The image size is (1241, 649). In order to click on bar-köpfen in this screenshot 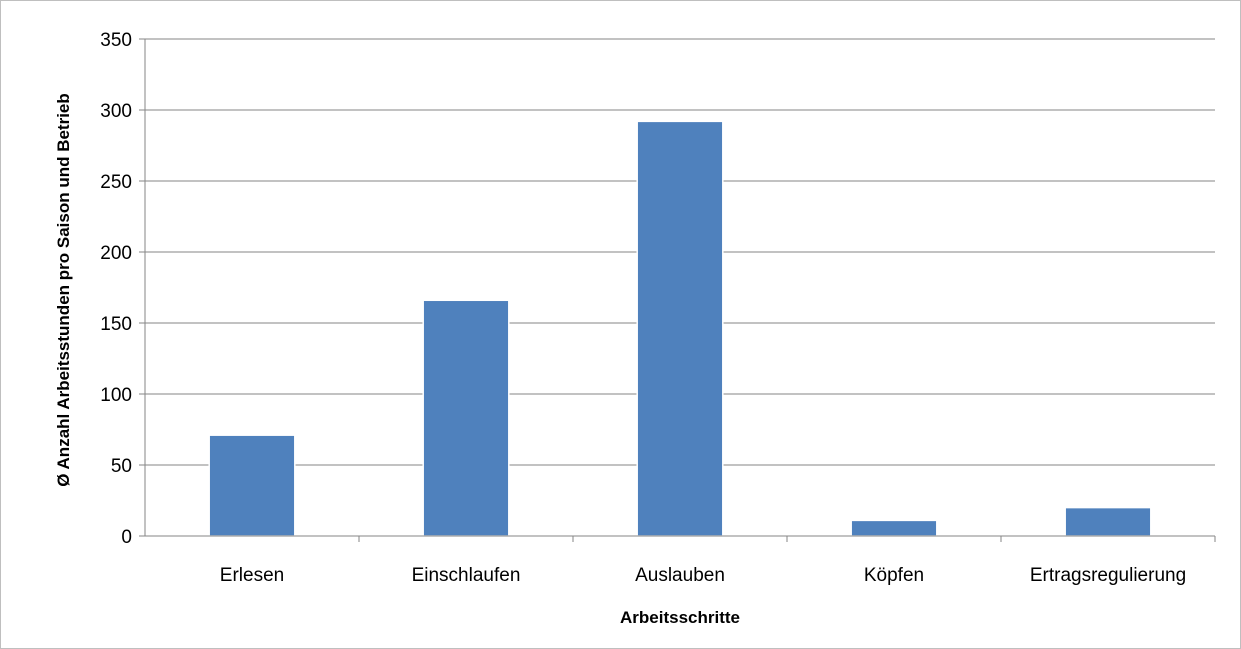, I will do `click(894, 528)`.